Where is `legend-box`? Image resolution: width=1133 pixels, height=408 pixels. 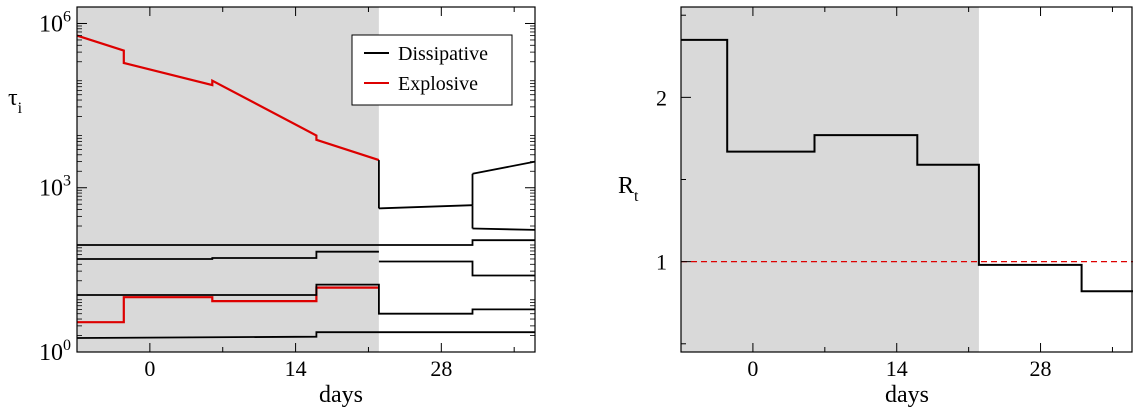
legend-box is located at coordinates (432, 70).